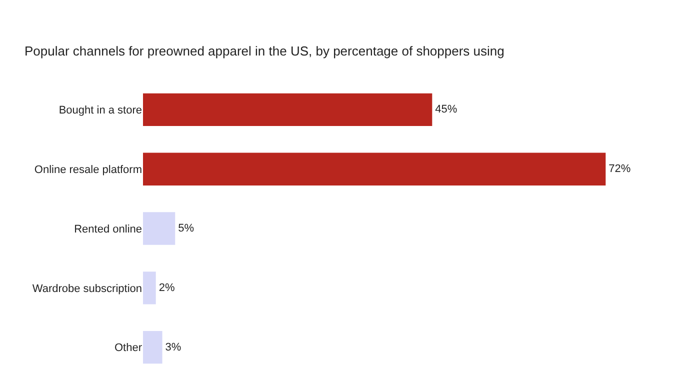  I want to click on data-label: 2%, so click(166, 288).